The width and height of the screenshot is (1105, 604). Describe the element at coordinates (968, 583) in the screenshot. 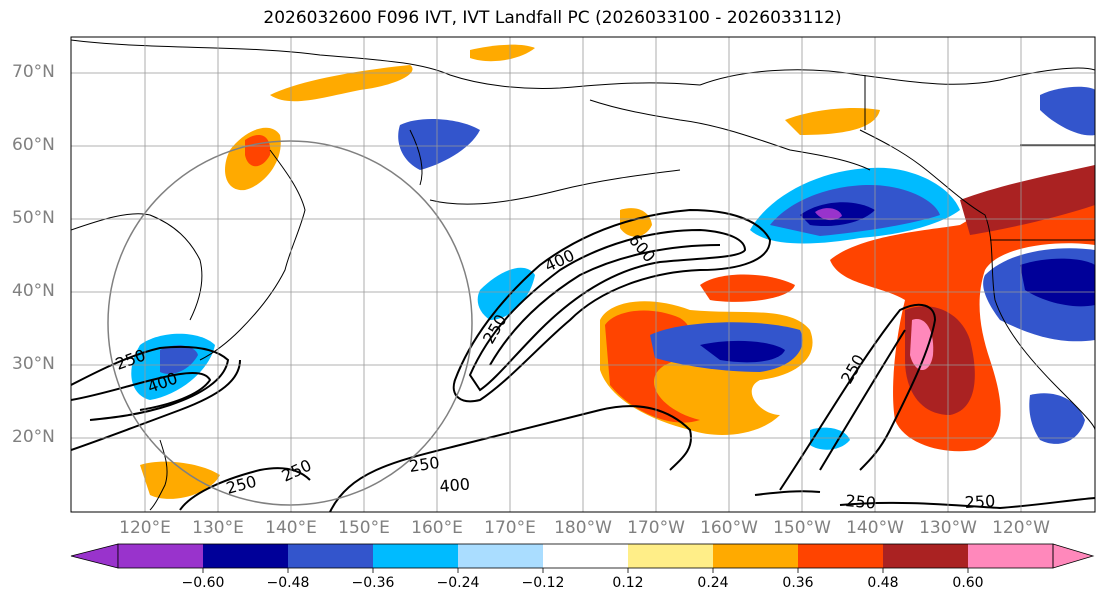

I see `colorbar-tick-label: 0.60` at that location.